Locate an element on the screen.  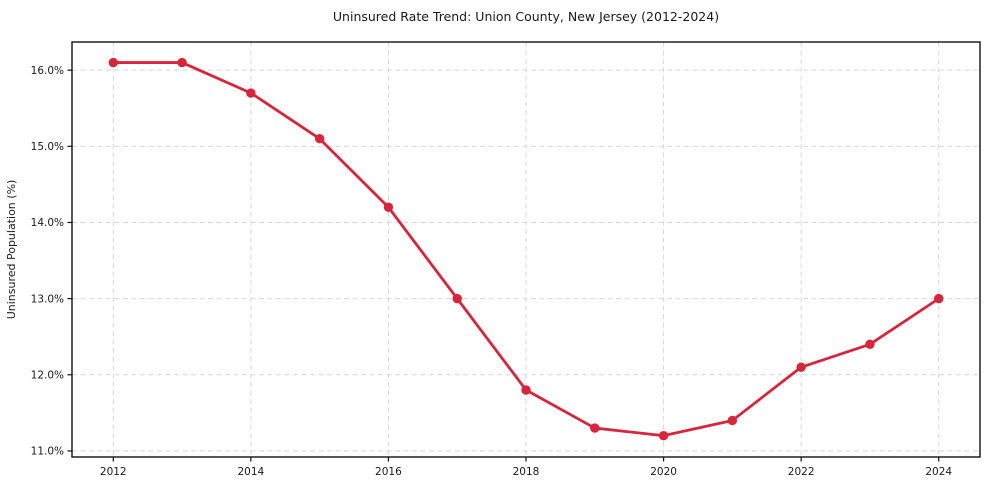
y-tick-label: 16.0% is located at coordinates (47, 71).